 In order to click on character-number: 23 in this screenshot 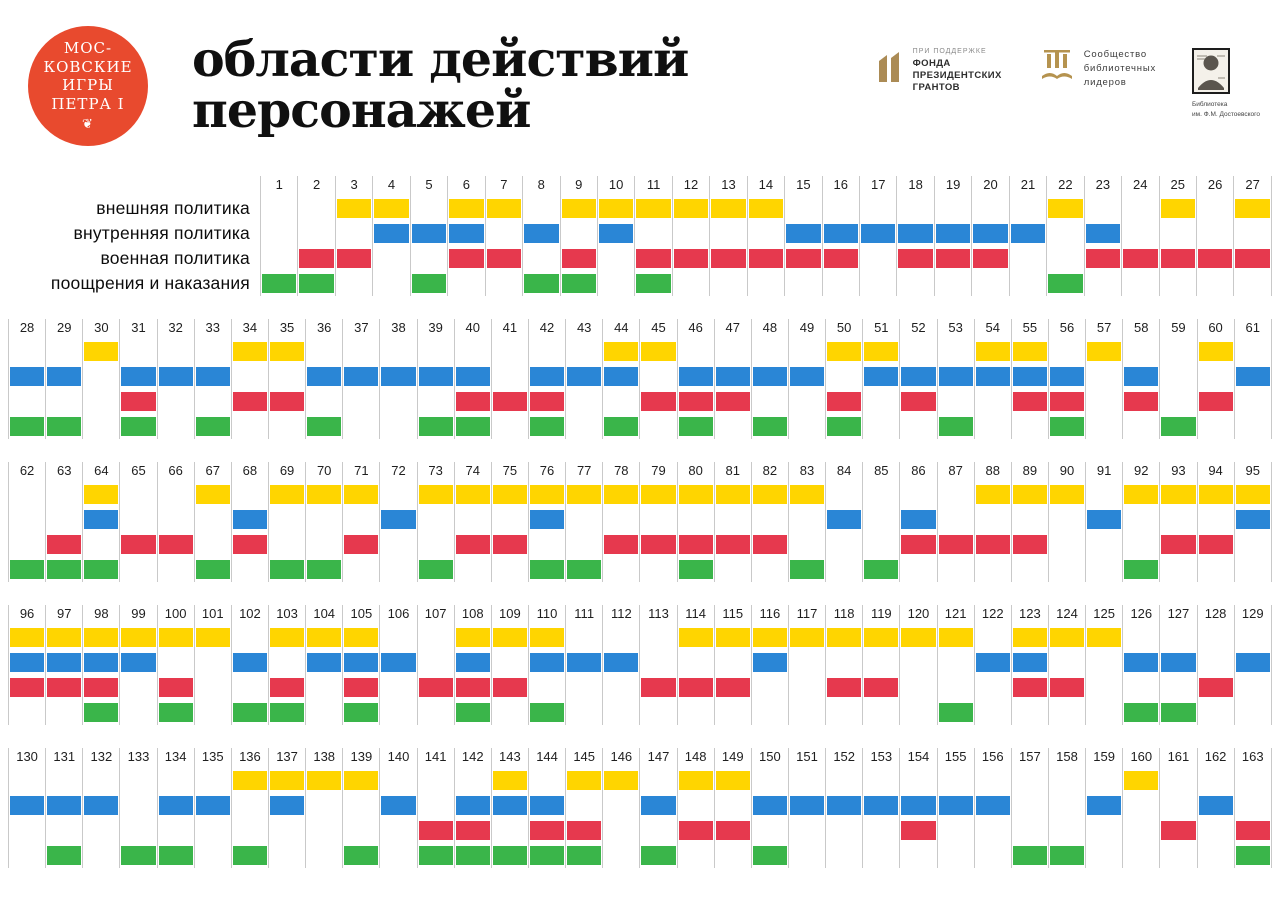, I will do `click(1103, 184)`.